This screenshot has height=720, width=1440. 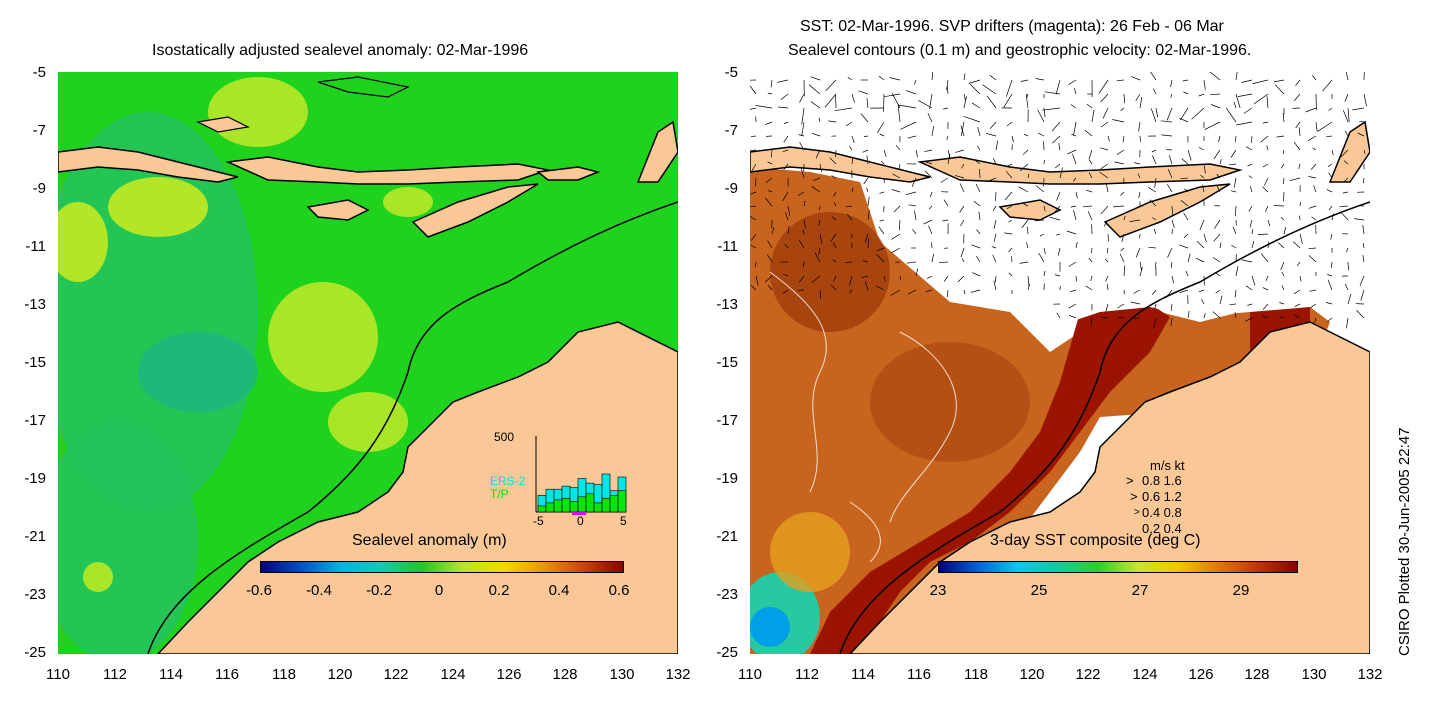 What do you see at coordinates (750, 674) in the screenshot?
I see `right-x-tick: 110` at bounding box center [750, 674].